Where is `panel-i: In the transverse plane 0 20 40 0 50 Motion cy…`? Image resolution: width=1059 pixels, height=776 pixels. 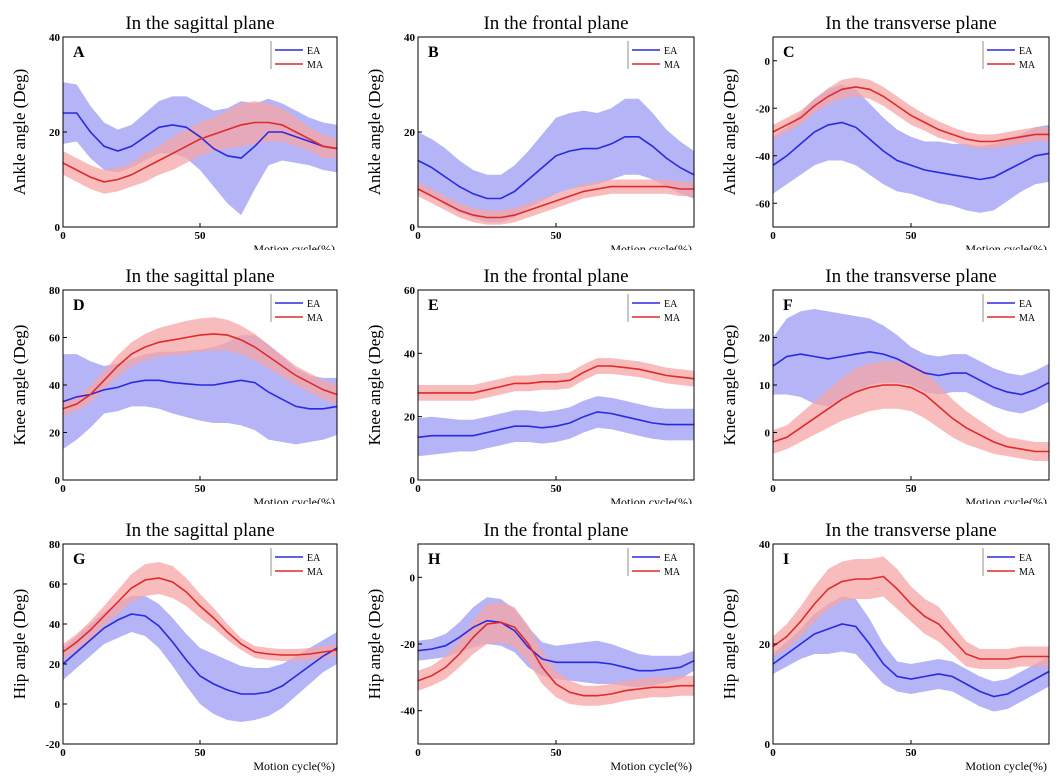
panel-i: In the transverse plane 0 20 40 0 50 Motion cy… is located at coordinates (886, 640).